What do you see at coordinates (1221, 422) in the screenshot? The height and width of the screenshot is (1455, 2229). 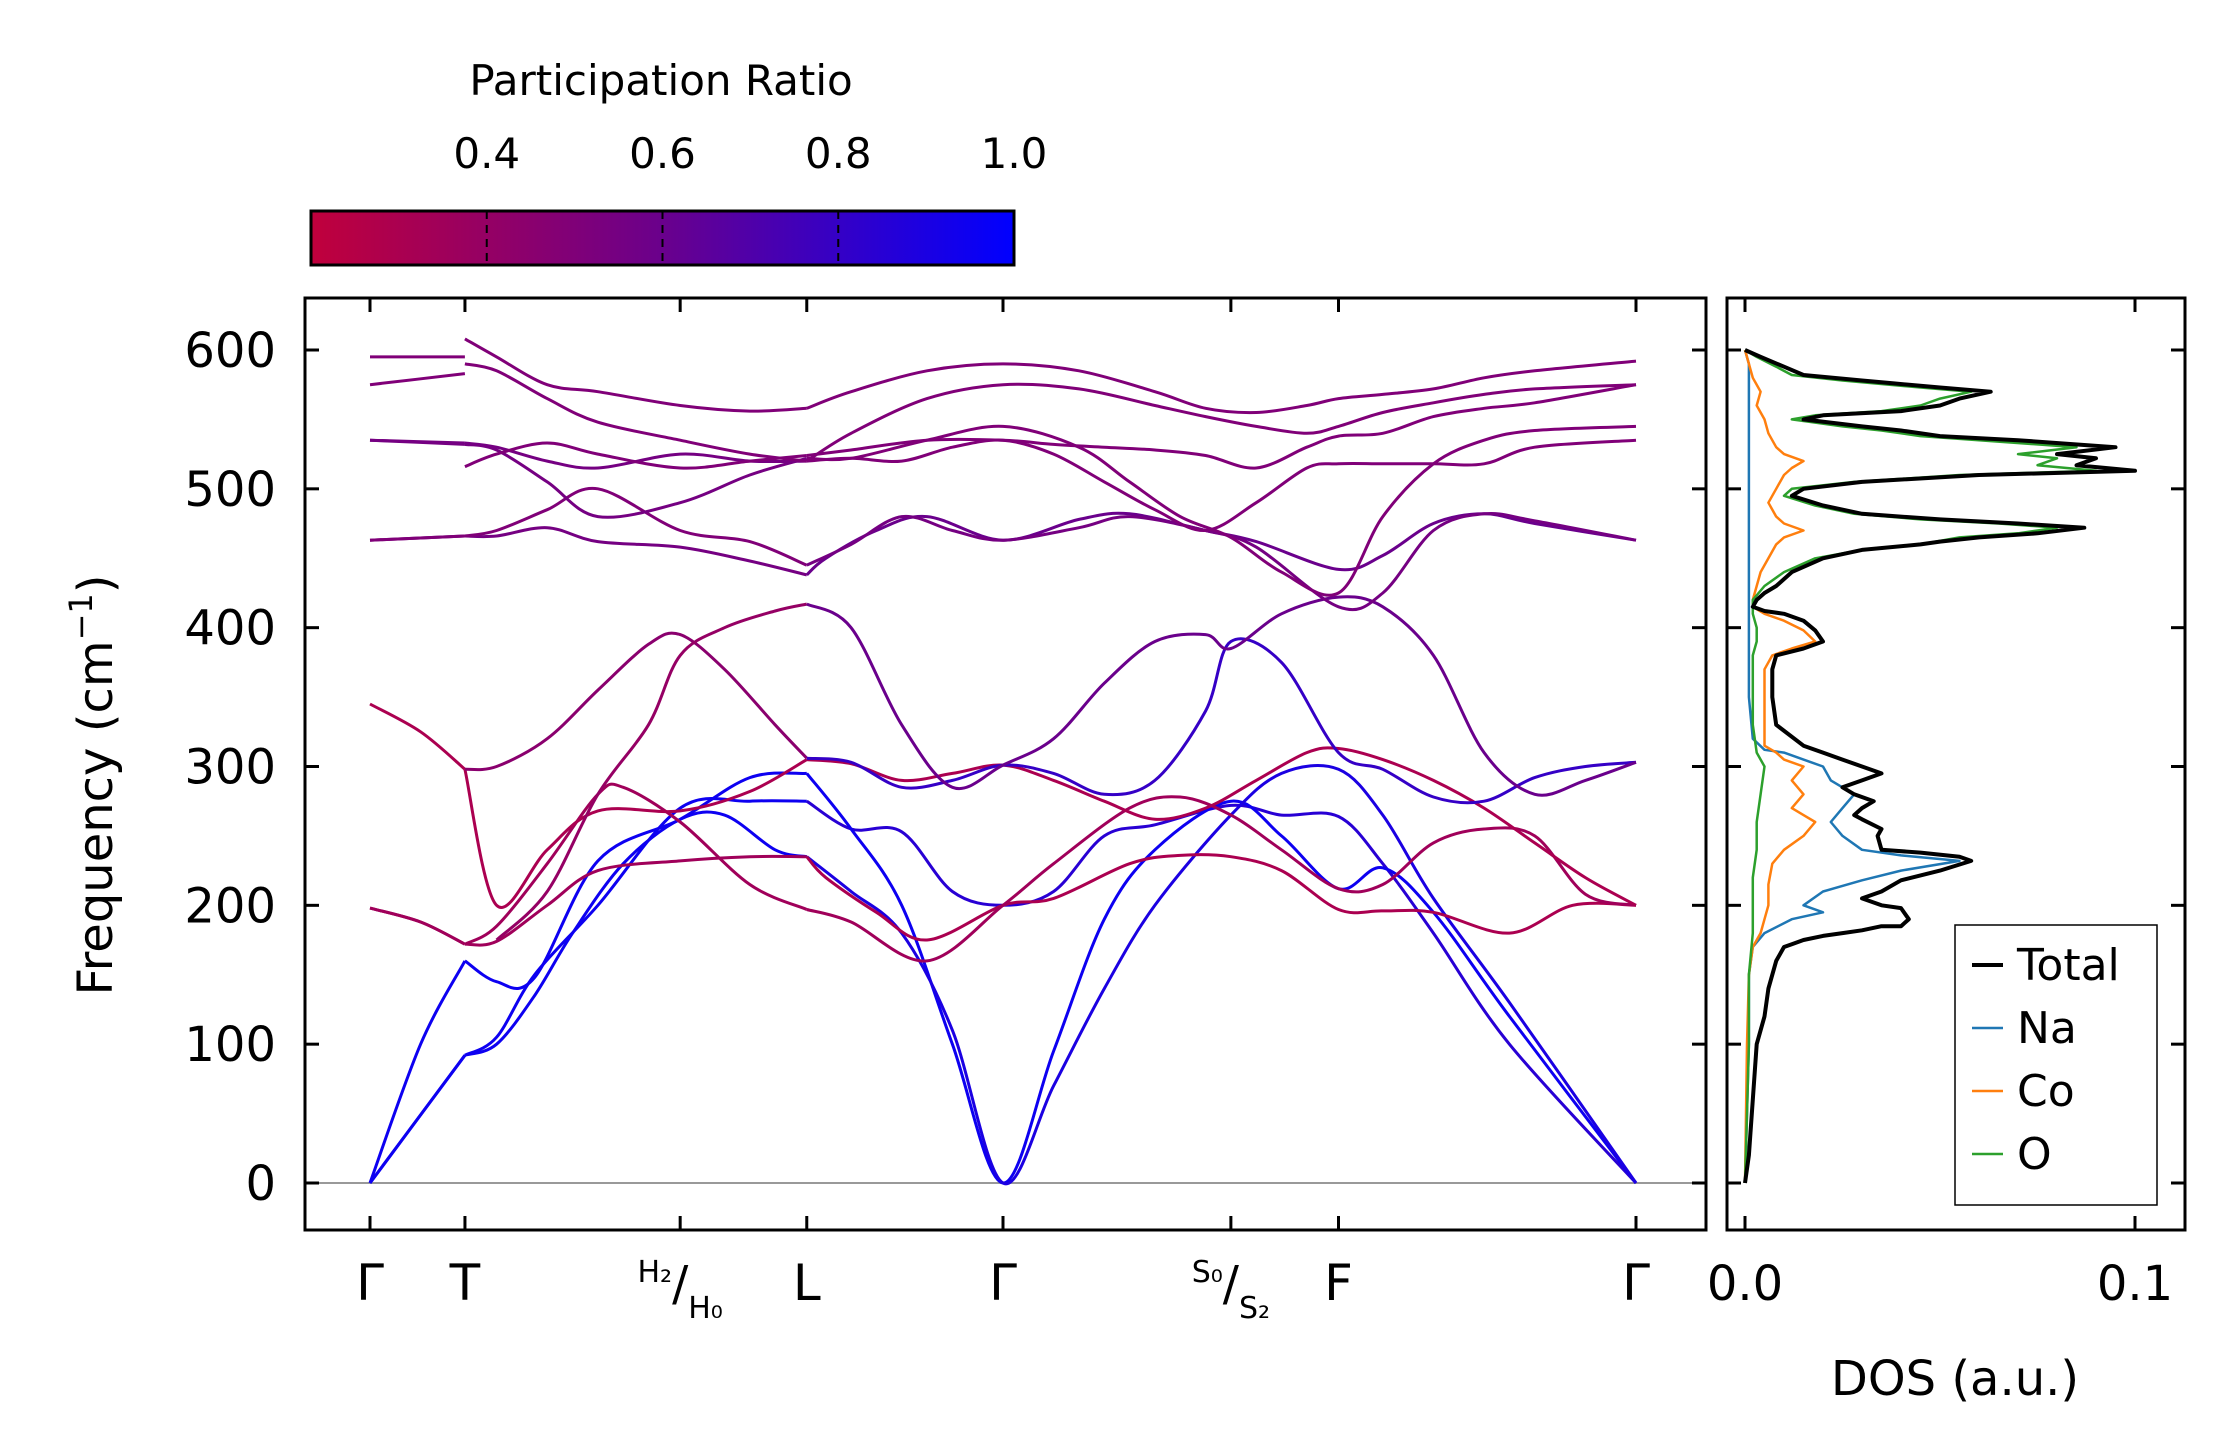 I see `band-optical-7-seg2` at bounding box center [1221, 422].